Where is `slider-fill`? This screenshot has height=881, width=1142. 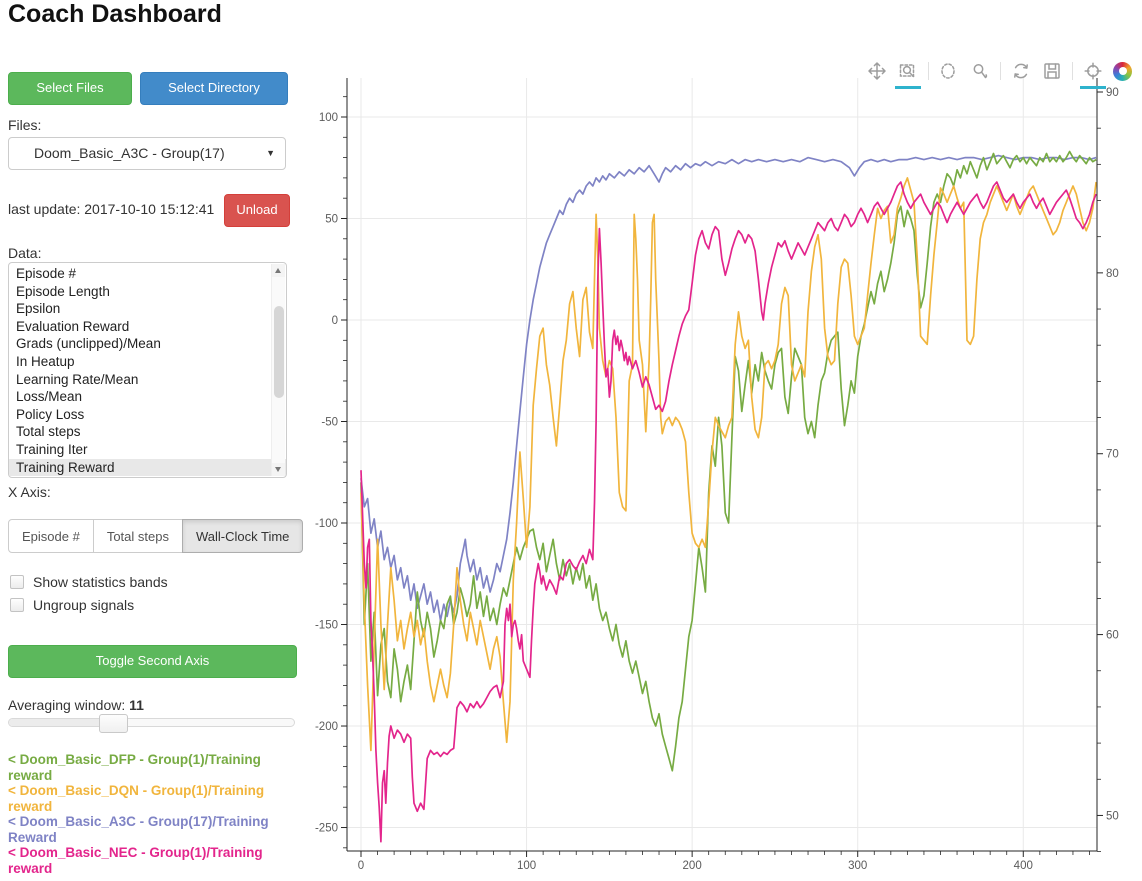
slider-fill is located at coordinates (58, 722).